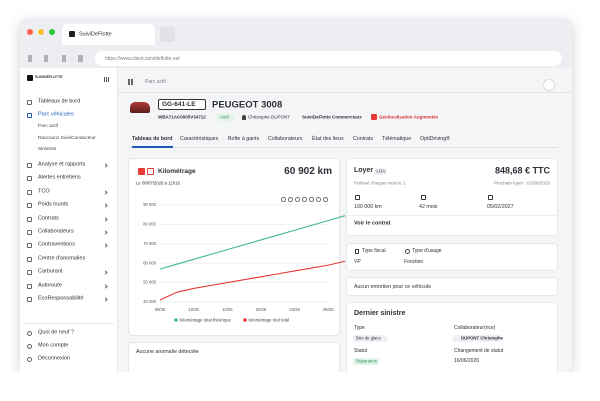 This screenshot has width=600, height=401. What do you see at coordinates (56, 231) in the screenshot?
I see `menu-item: Collaborateurs` at bounding box center [56, 231].